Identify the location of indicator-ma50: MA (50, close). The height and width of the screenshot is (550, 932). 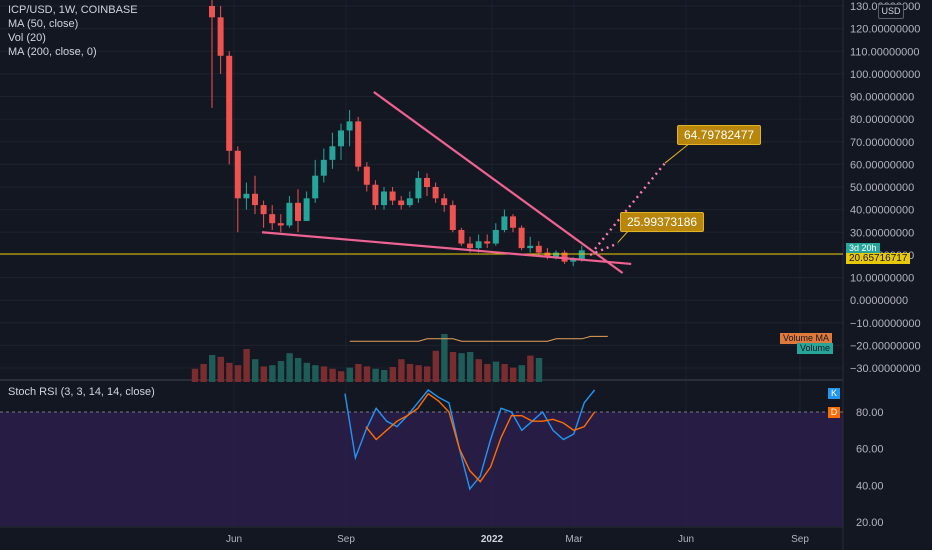
(43, 24).